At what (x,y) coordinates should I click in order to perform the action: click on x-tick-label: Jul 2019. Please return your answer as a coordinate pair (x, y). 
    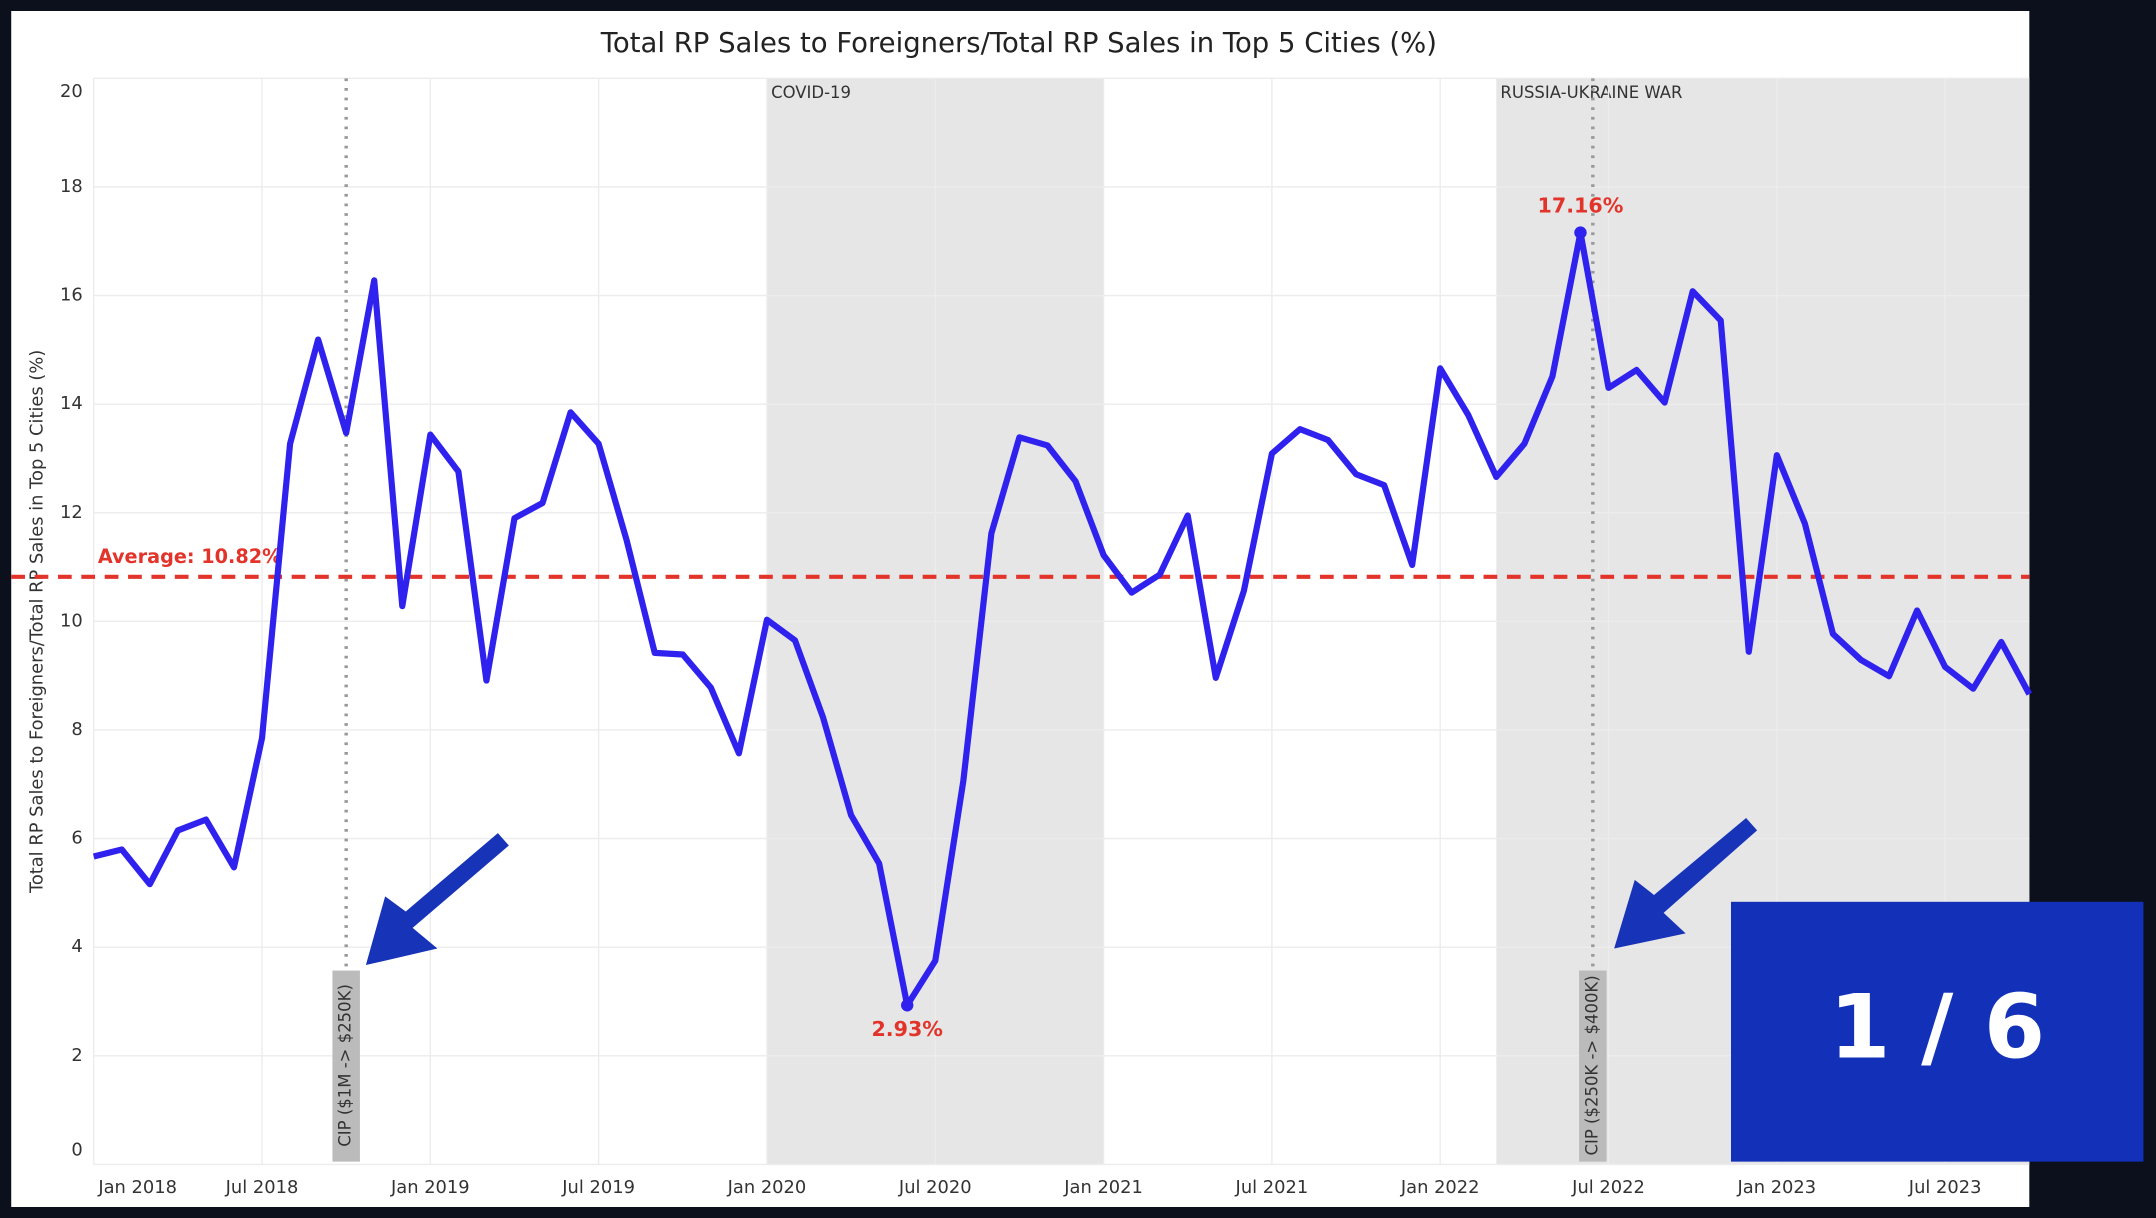
    Looking at the image, I should click on (598, 1187).